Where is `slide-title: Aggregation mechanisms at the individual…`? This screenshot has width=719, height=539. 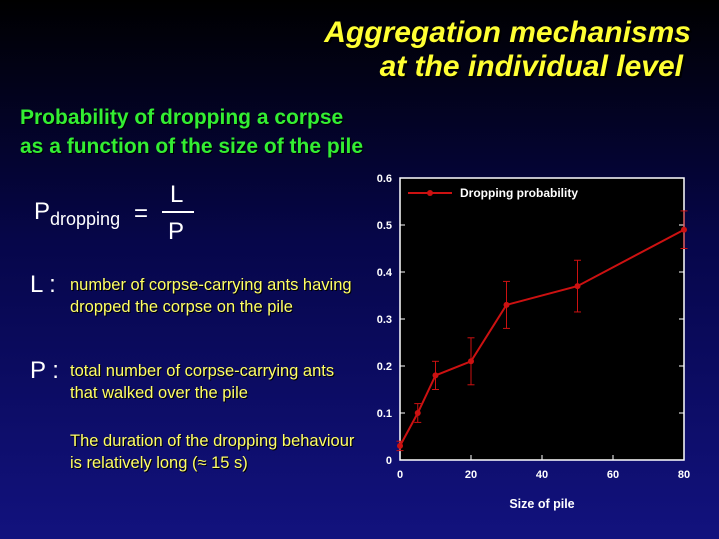
slide-title: Aggregation mechanisms at the individual… is located at coordinates (507, 50).